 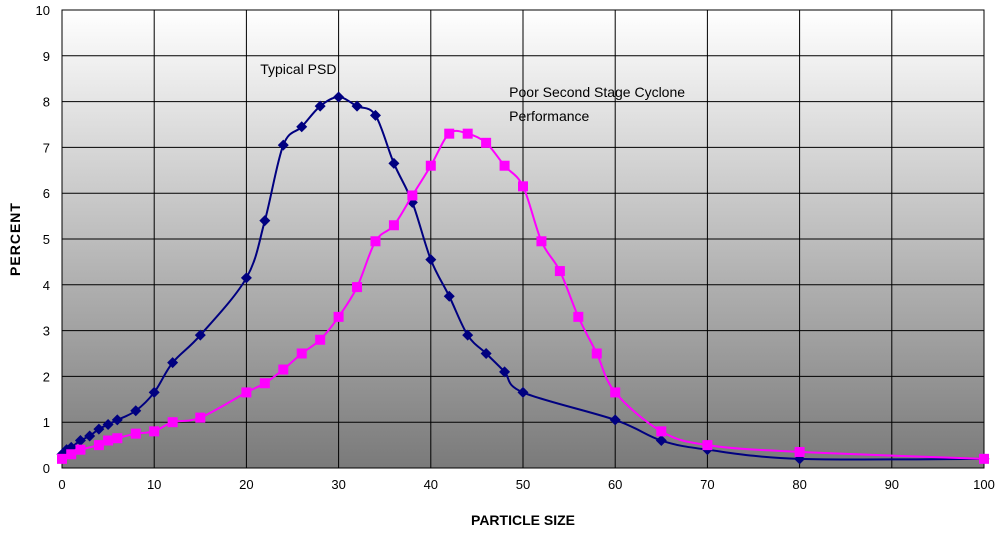 I want to click on x-tick-label: 0, so click(x=61, y=484).